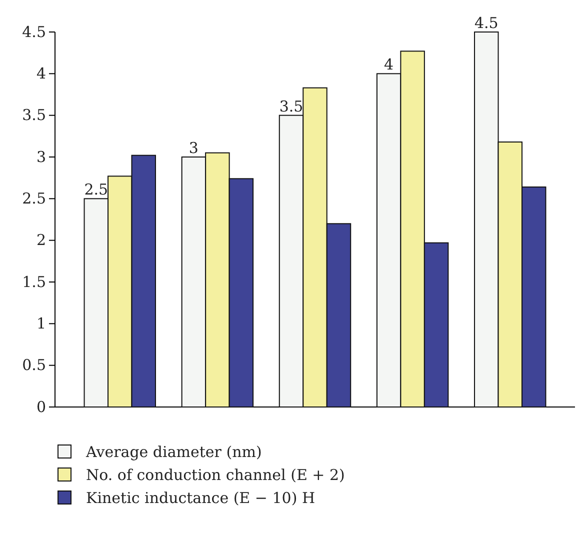  Describe the element at coordinates (389, 65) in the screenshot. I see `data-label: 4` at that location.